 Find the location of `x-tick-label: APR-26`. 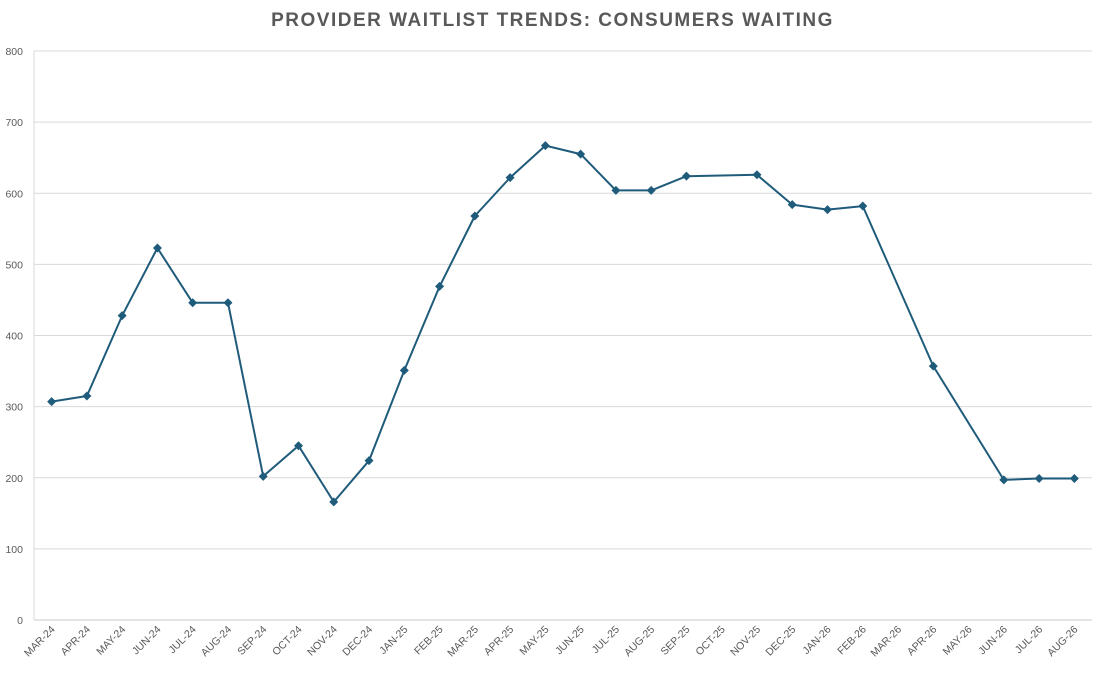

x-tick-label: APR-26 is located at coordinates (922, 641).